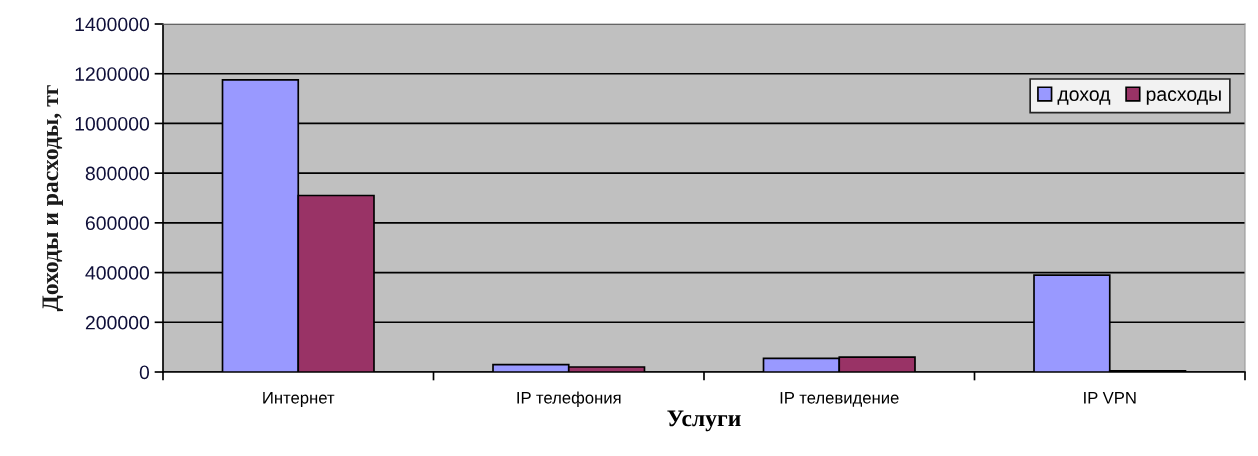  Describe the element at coordinates (144, 372) in the screenshot. I see `y-tick-label: 0` at that location.